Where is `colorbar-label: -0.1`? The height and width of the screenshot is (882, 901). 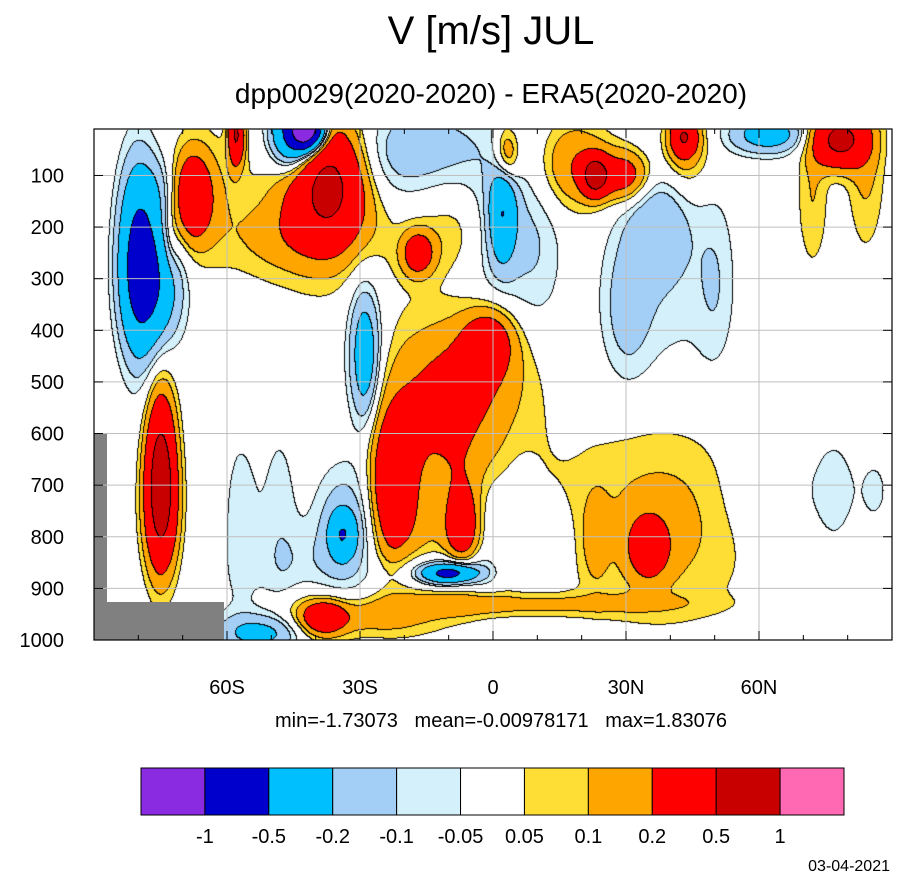 colorbar-label: -0.1 is located at coordinates (396, 837).